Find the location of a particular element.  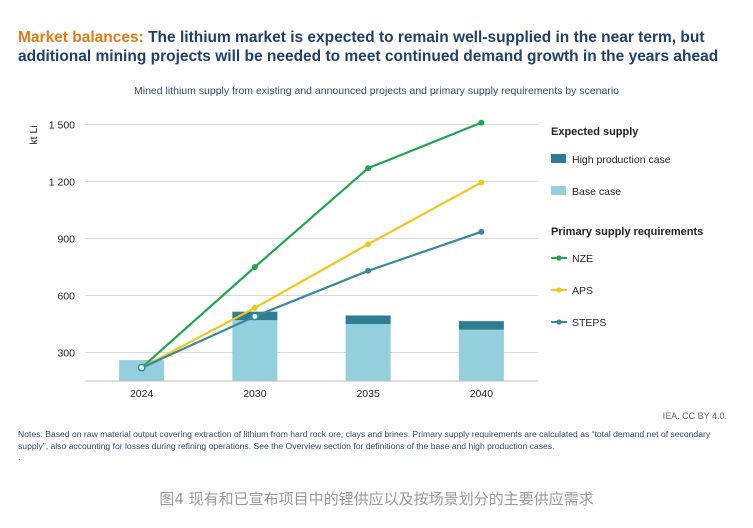

legend-marker-aps is located at coordinates (559, 290).